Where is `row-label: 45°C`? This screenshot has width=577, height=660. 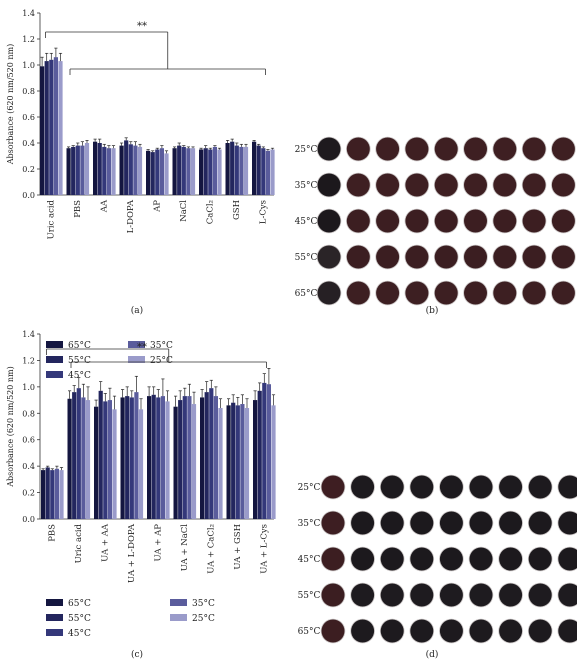
row-label: 45°C is located at coordinates (306, 222).